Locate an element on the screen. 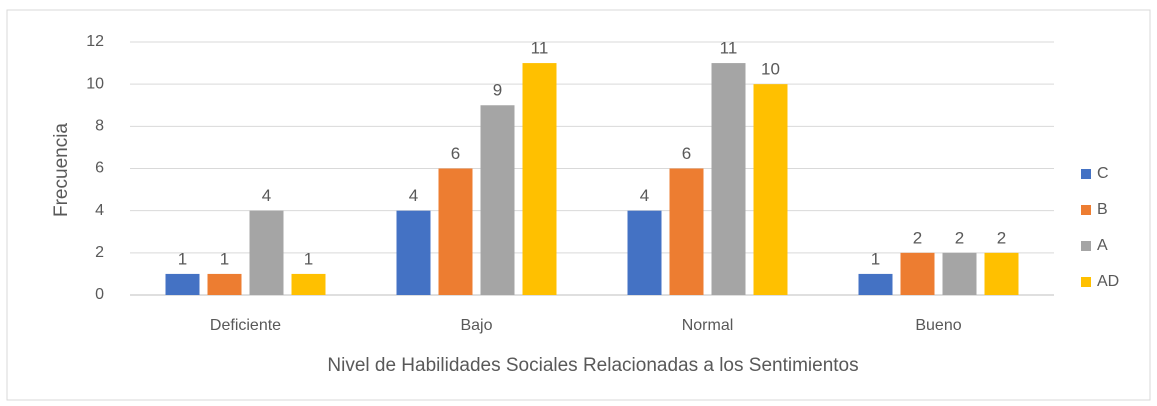 This screenshot has height=406, width=1157. data-label: 10 is located at coordinates (770, 69).